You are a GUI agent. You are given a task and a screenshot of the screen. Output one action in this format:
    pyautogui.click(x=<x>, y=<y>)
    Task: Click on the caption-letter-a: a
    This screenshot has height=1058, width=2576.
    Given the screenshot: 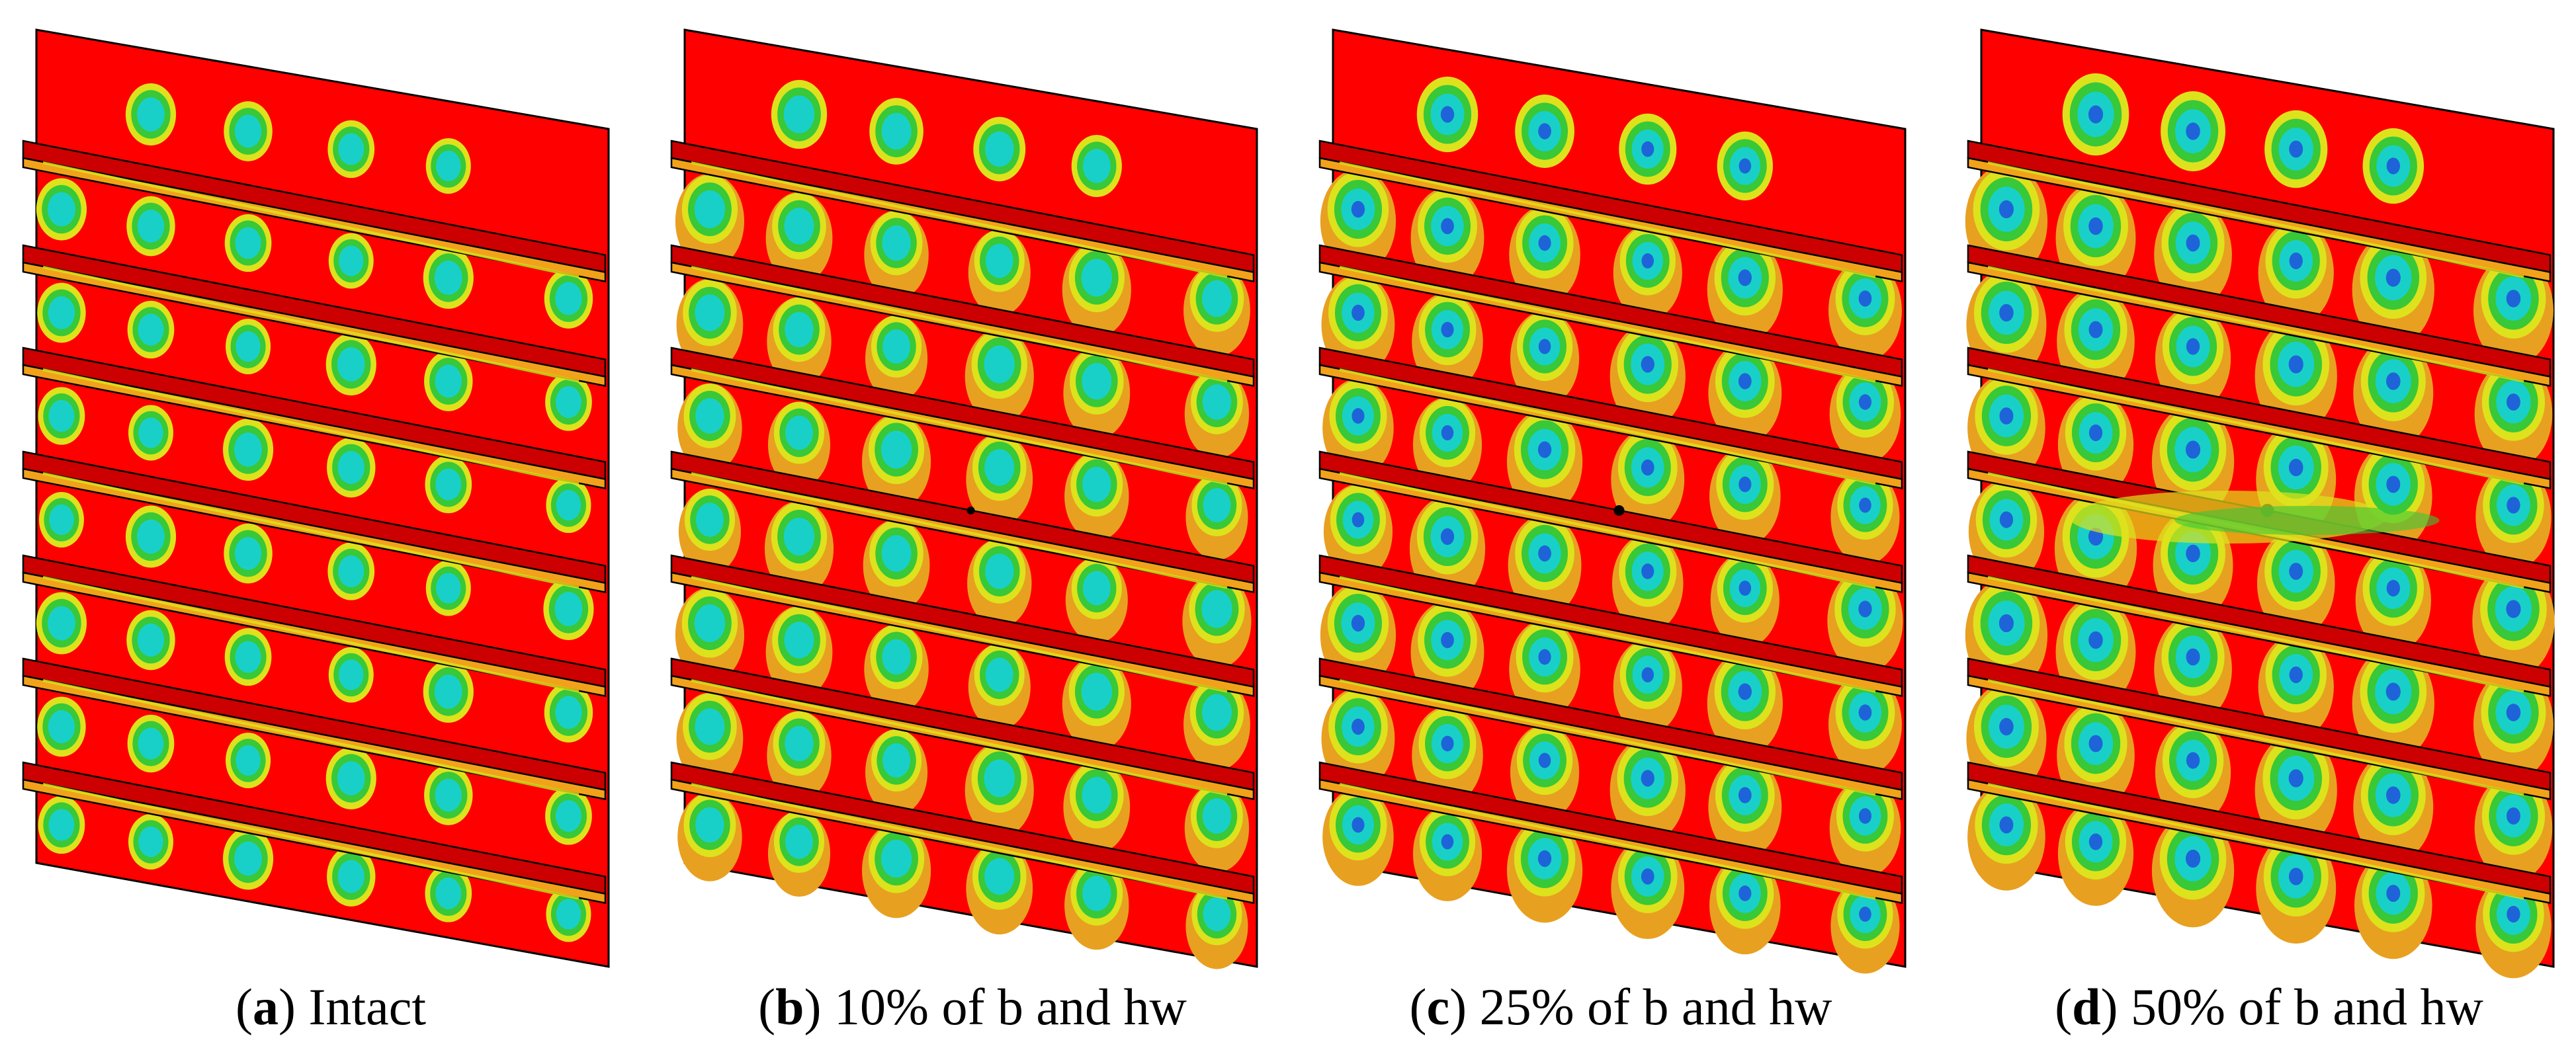 What is the action you would take?
    pyautogui.click(x=265, y=1007)
    